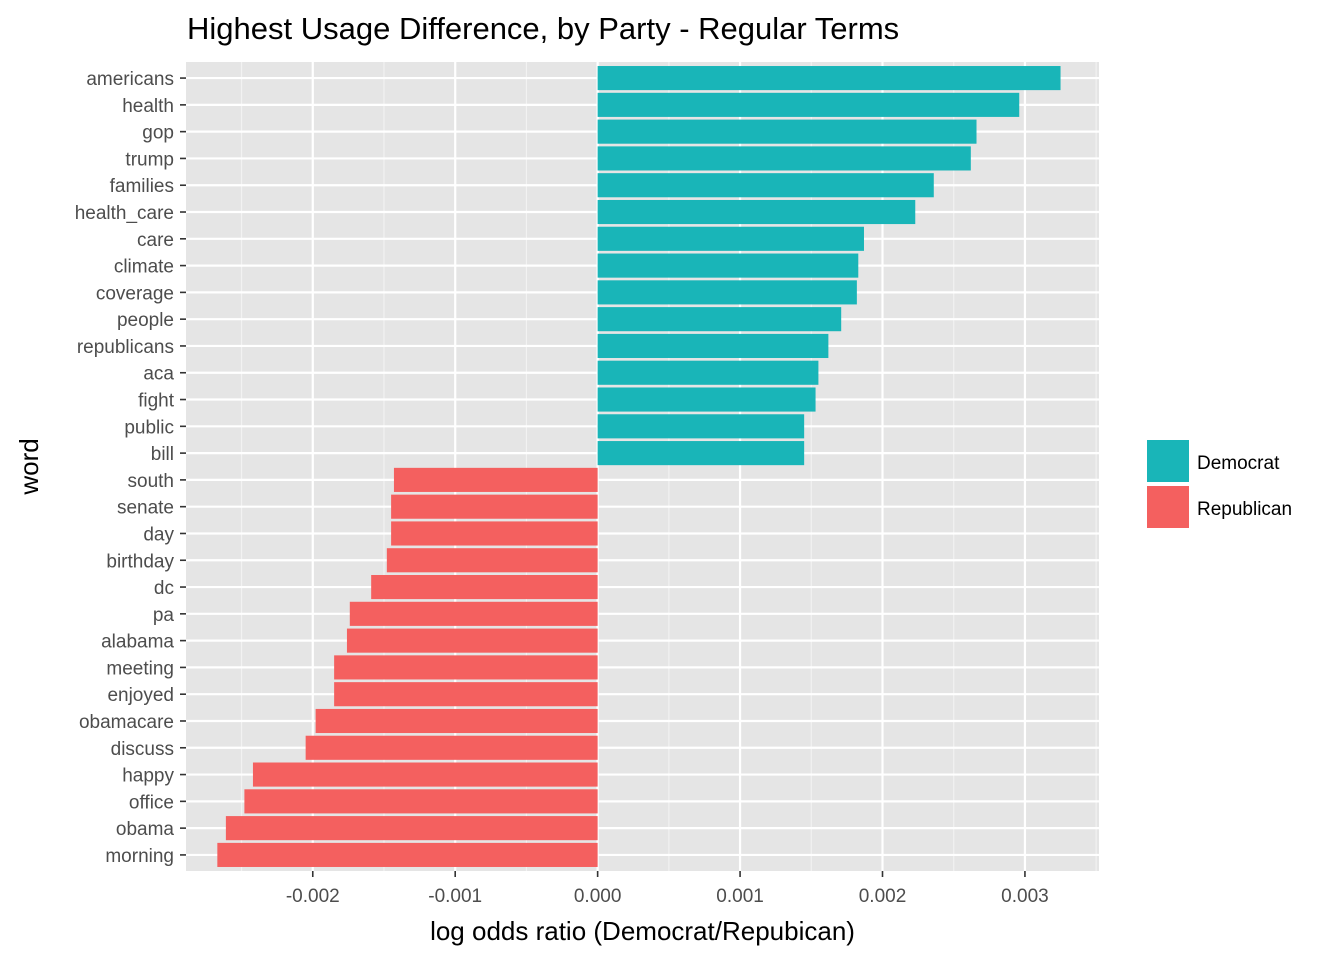 The width and height of the screenshot is (1344, 960). Describe the element at coordinates (713, 346) in the screenshot. I see `bar-republicans` at that location.